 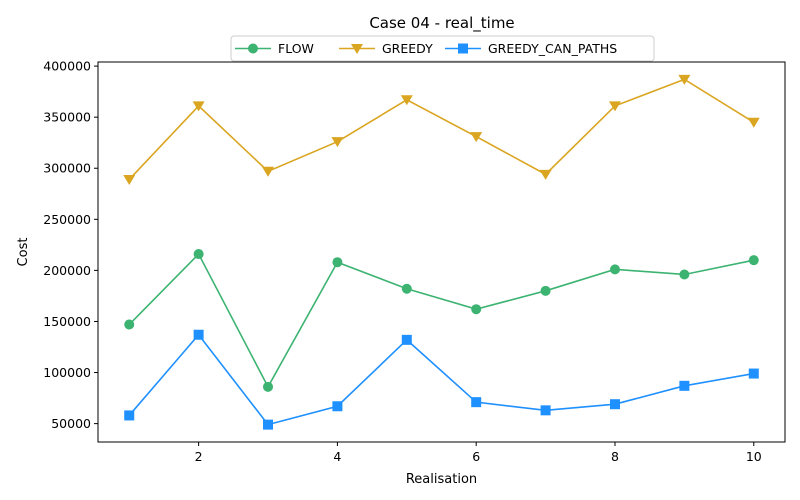 What do you see at coordinates (754, 456) in the screenshot?
I see `x-tick-label: 10` at bounding box center [754, 456].